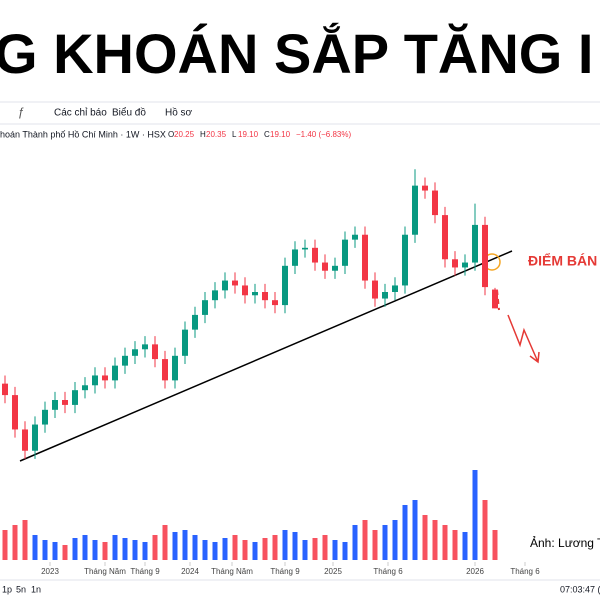 The height and width of the screenshot is (600, 600). I want to click on legend-key: H, so click(203, 134).